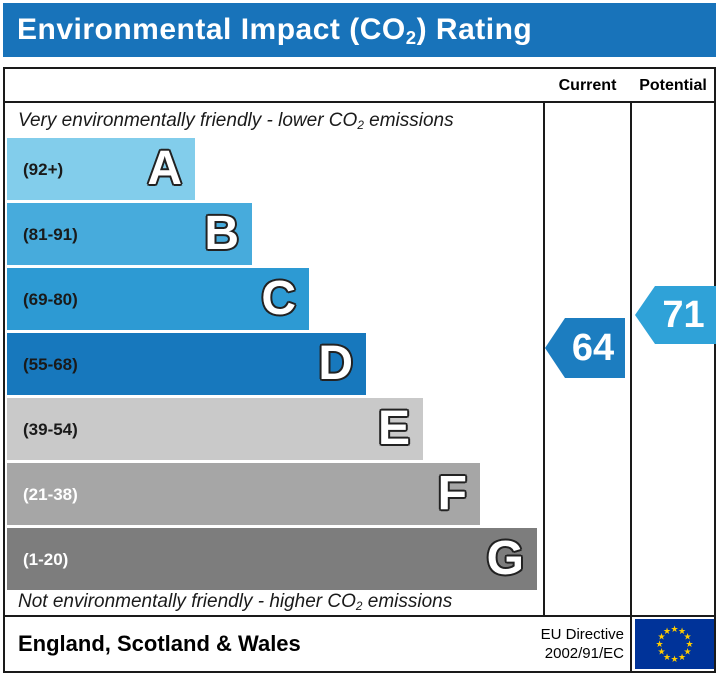  I want to click on rating-band-row: (39-54) E, so click(215, 429).